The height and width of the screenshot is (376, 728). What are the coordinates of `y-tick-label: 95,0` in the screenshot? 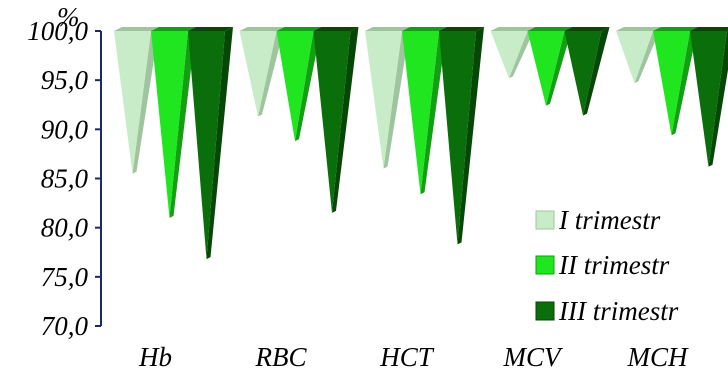 It's located at (65, 80).